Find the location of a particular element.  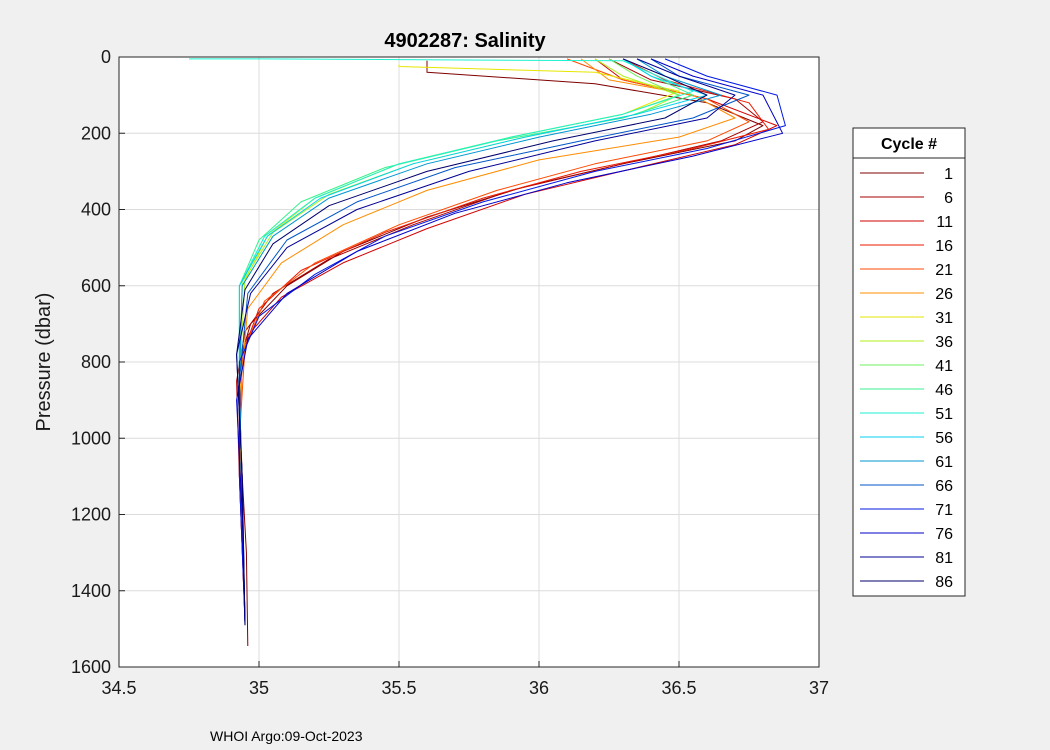

y-tick-label: 800 is located at coordinates (96, 362).